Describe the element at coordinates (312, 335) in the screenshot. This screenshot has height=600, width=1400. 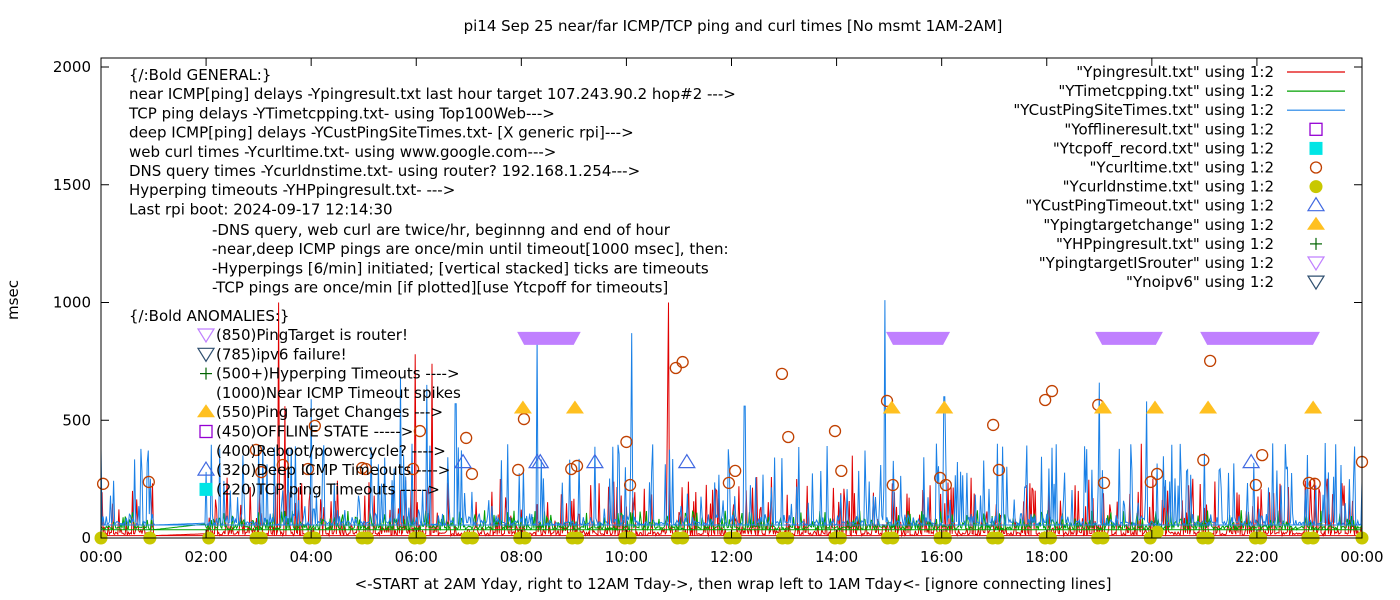
I see `anomaly-text: (850)PingTarget is router!` at that location.